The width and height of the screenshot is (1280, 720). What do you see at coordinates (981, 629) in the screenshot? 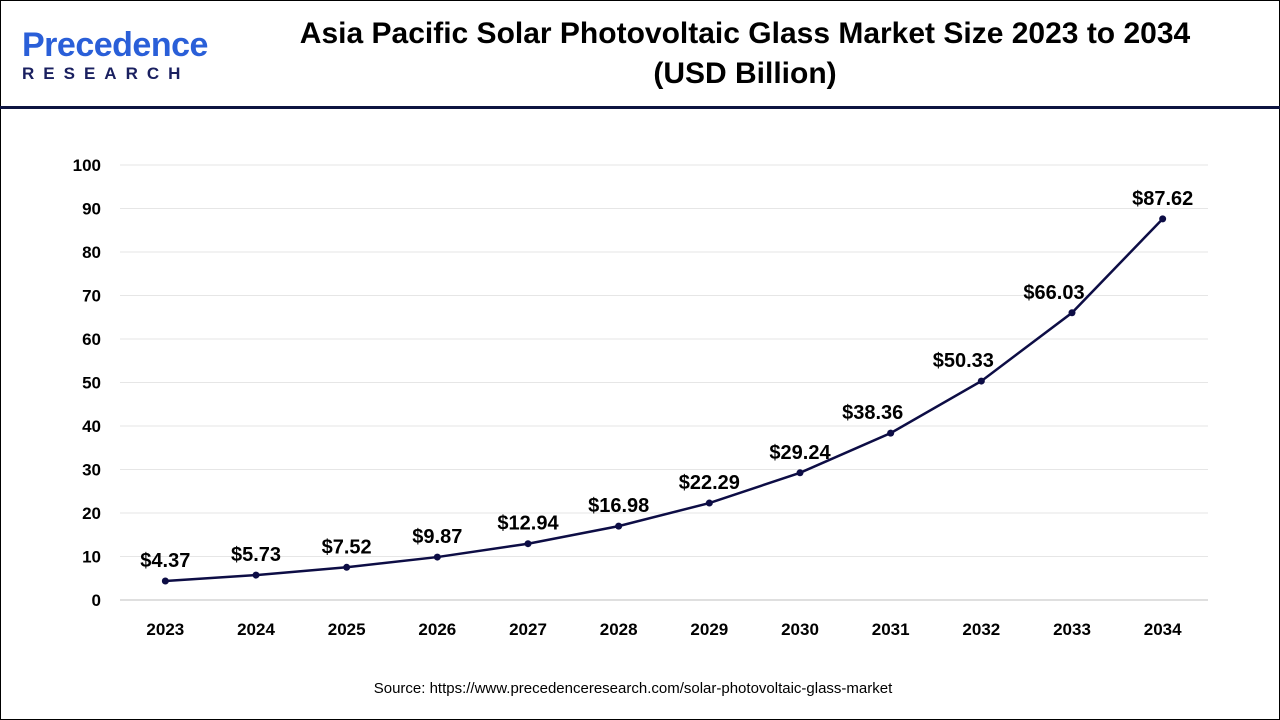
I see `x-tick-label: 2032` at bounding box center [981, 629].